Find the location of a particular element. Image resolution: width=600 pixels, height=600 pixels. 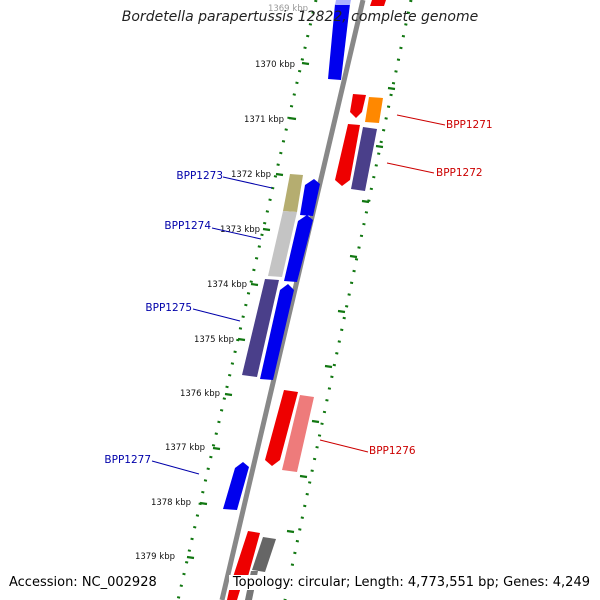

connector-bpp1277 is located at coordinates (175, 467).